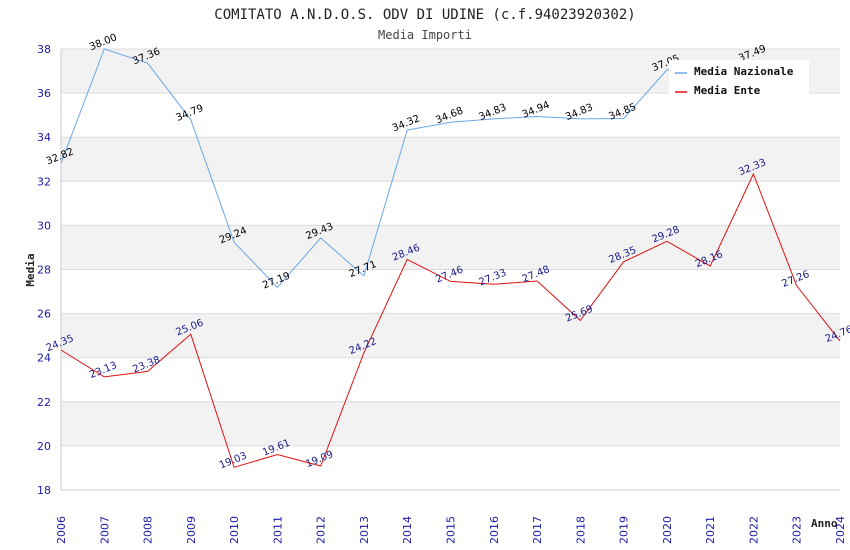 This screenshot has width=850, height=550. What do you see at coordinates (580, 530) in the screenshot?
I see `x-tick-label: 2018` at bounding box center [580, 530].